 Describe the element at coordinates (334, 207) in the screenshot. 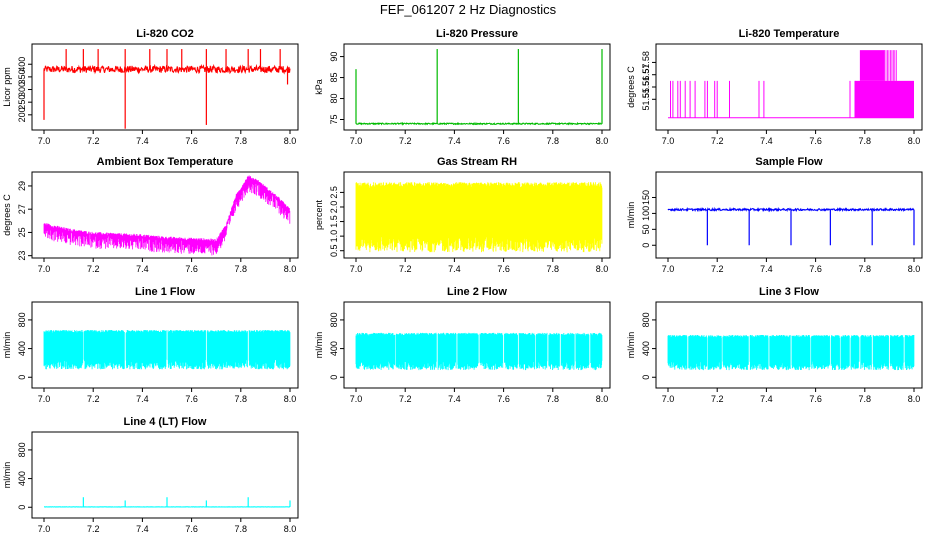

I see `y-tick-label: 2.0` at that location.